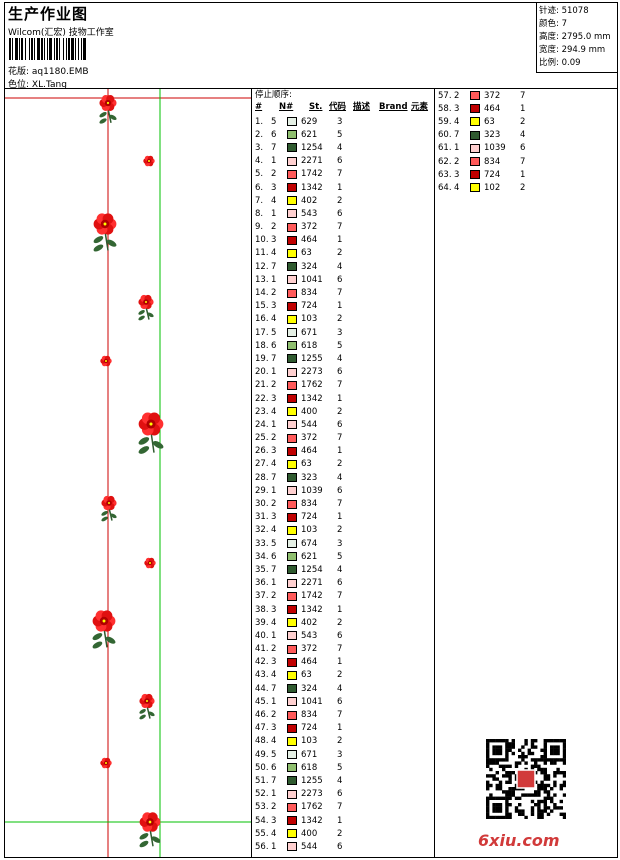 This screenshot has width=620, height=860. What do you see at coordinates (343, 635) in the screenshot?
I see `stop-row: 40. 1 543 6` at bounding box center [343, 635].